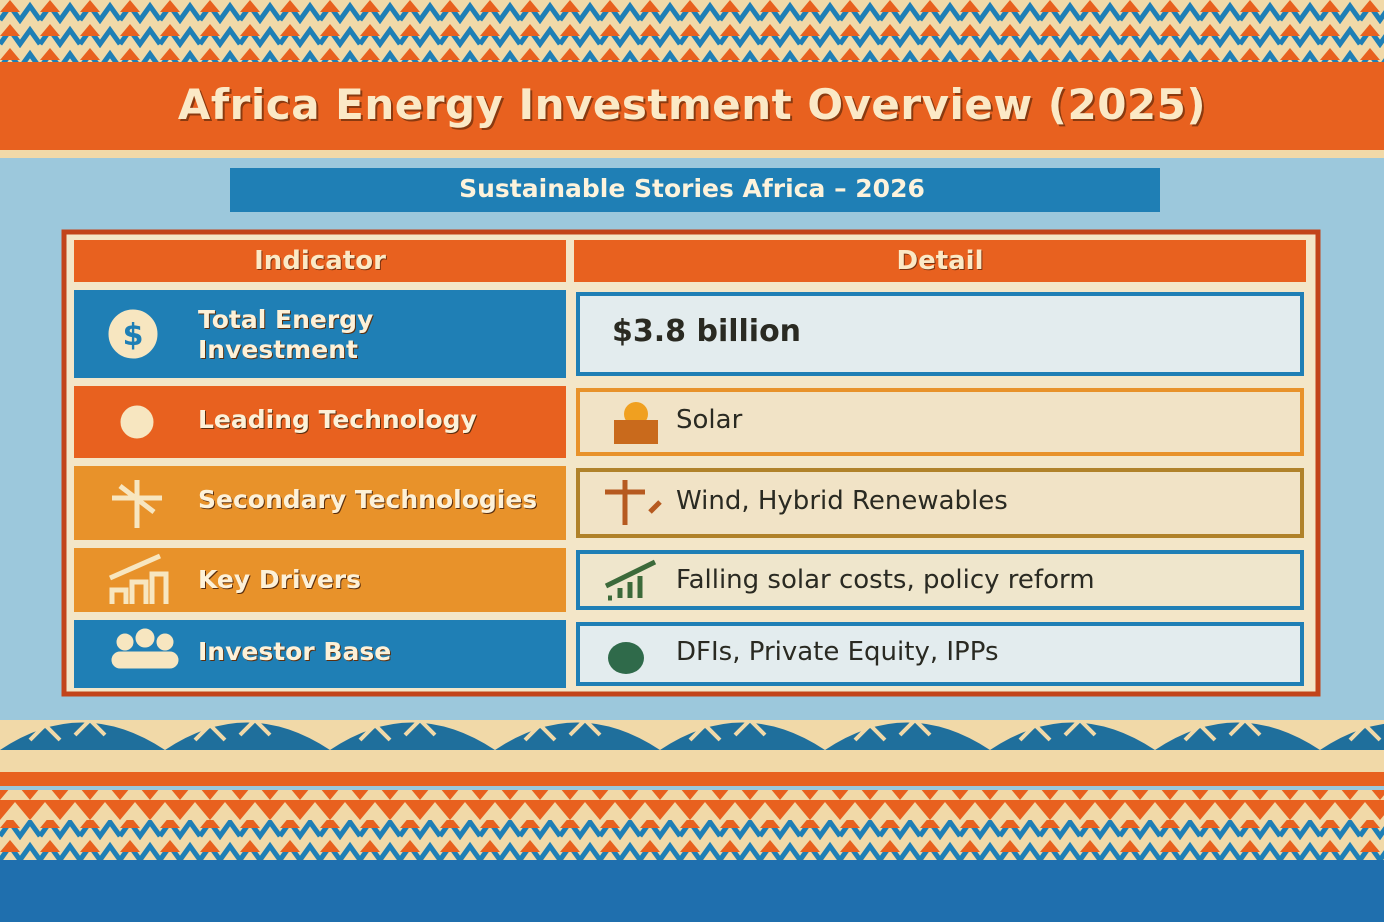  Describe the element at coordinates (337, 419) in the screenshot. I see `indicator-label: Leading Technology` at that location.